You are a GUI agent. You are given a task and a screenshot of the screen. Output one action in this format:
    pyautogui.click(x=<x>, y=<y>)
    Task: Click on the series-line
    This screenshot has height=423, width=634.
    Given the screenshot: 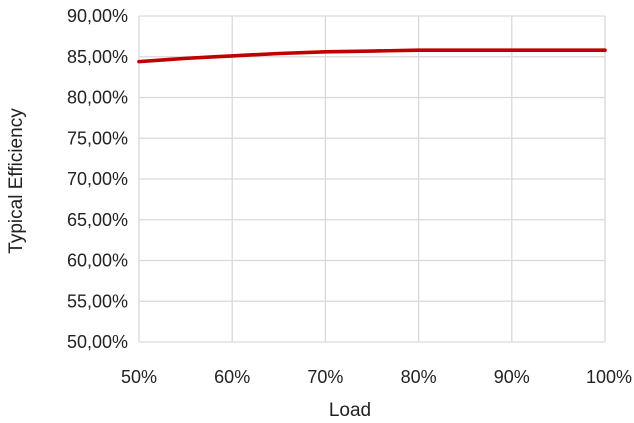 What is the action you would take?
    pyautogui.click(x=372, y=56)
    